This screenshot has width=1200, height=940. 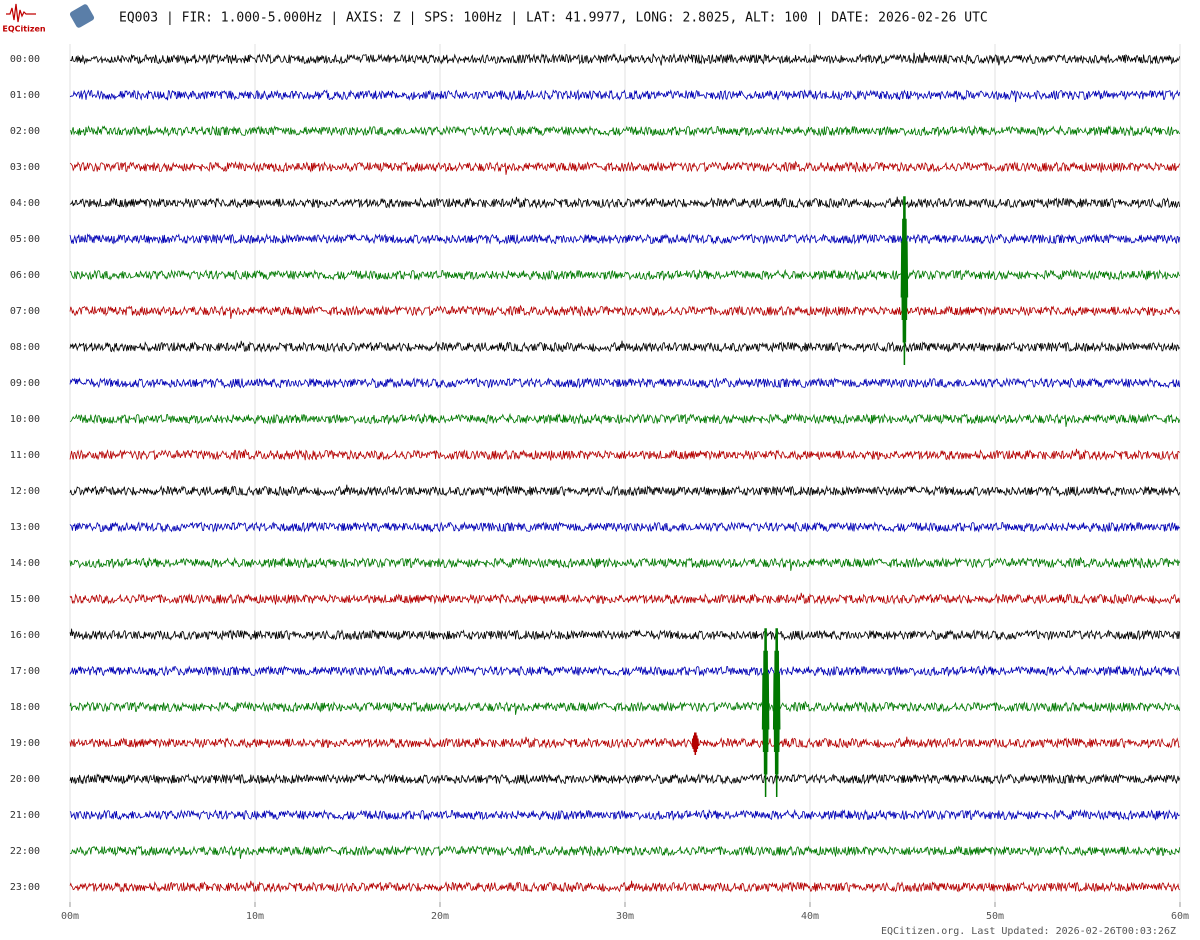 What do you see at coordinates (25, 311) in the screenshot?
I see `row-label: 07:00` at bounding box center [25, 311].